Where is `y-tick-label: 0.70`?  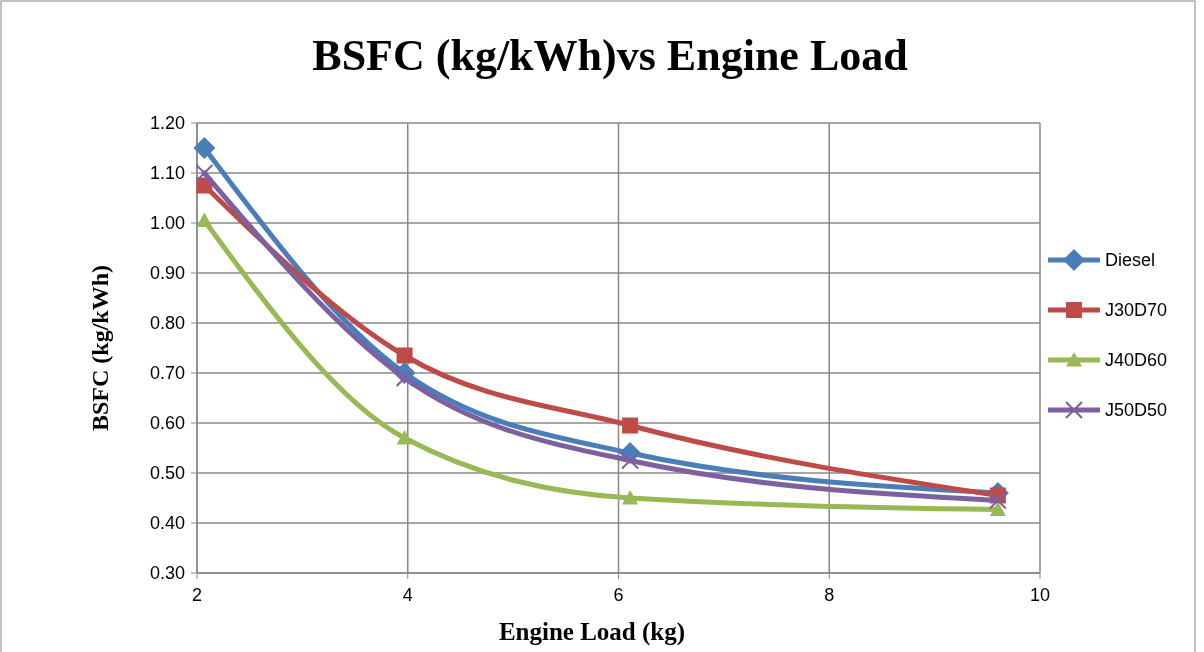 y-tick-label: 0.70 is located at coordinates (167, 373).